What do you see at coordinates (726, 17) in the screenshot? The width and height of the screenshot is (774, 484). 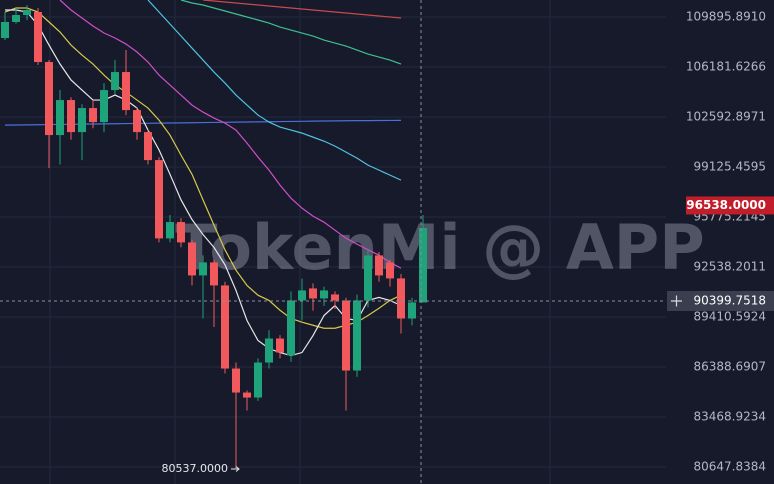 I see `y-tick-label: 109895.8910` at bounding box center [726, 17].